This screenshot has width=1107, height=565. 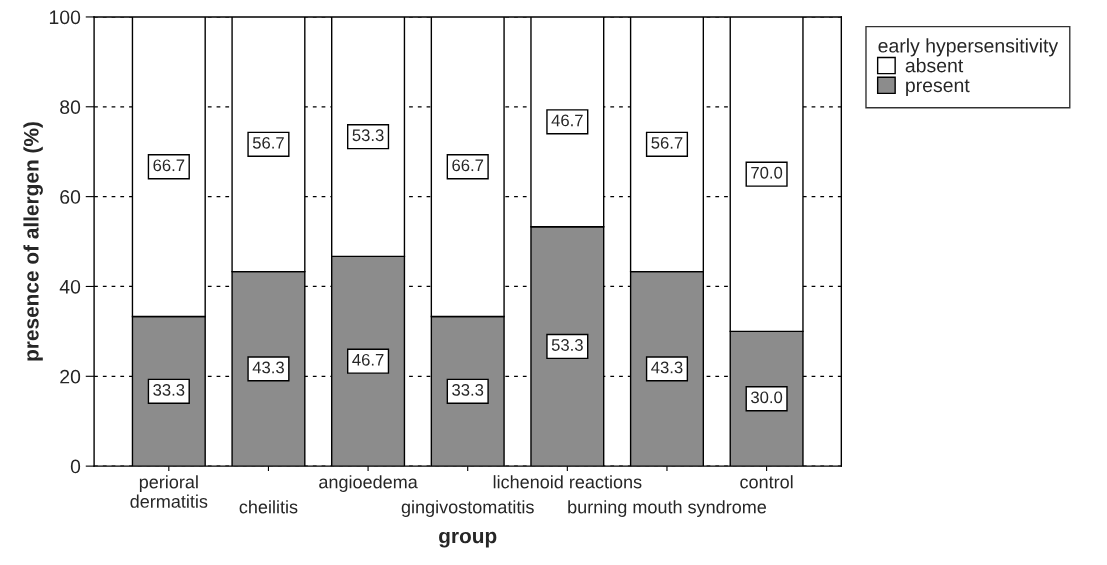 What do you see at coordinates (467, 508) in the screenshot?
I see `x-tick-label: gingivostomatitis` at bounding box center [467, 508].